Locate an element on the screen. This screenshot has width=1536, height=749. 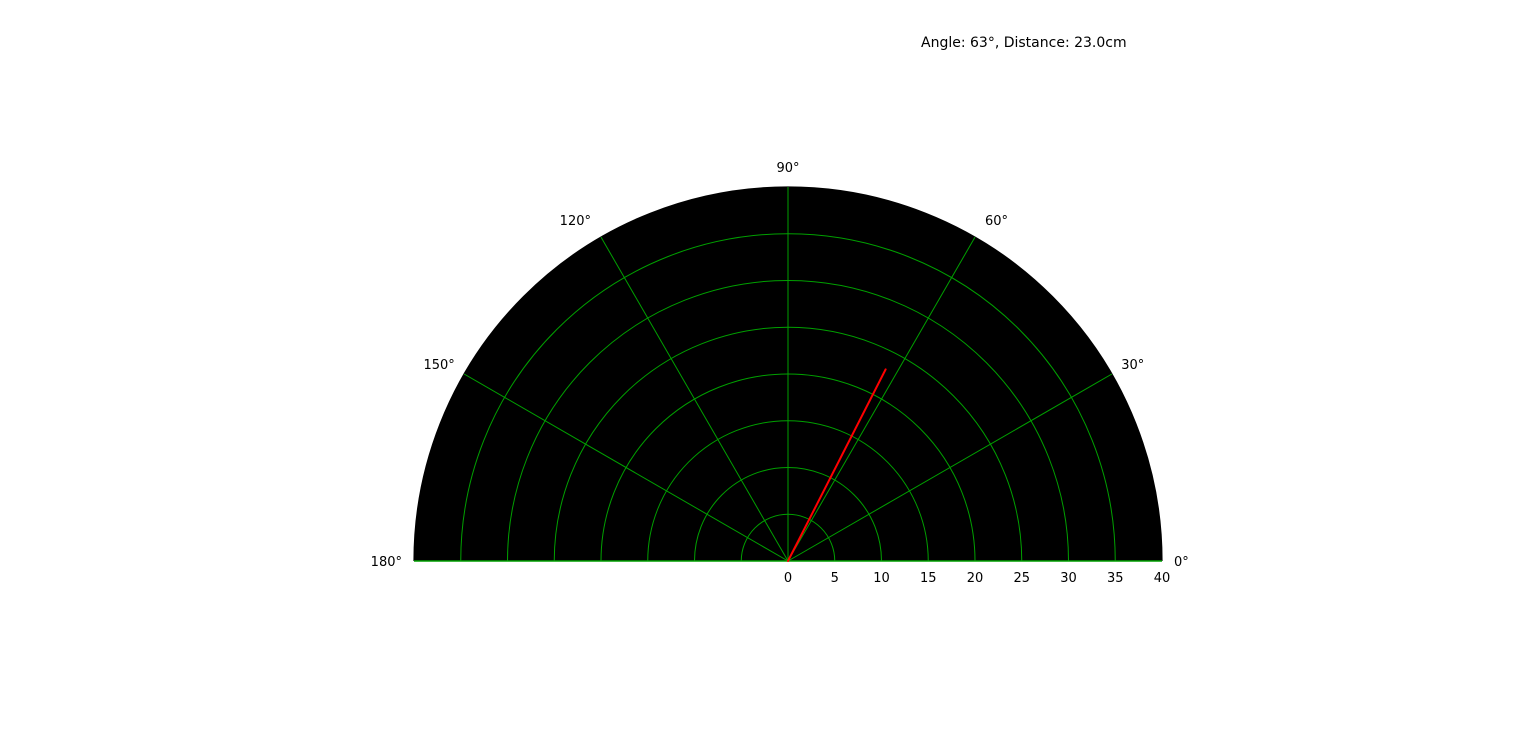
angle-tick-label-90: 90° is located at coordinates (787, 168).